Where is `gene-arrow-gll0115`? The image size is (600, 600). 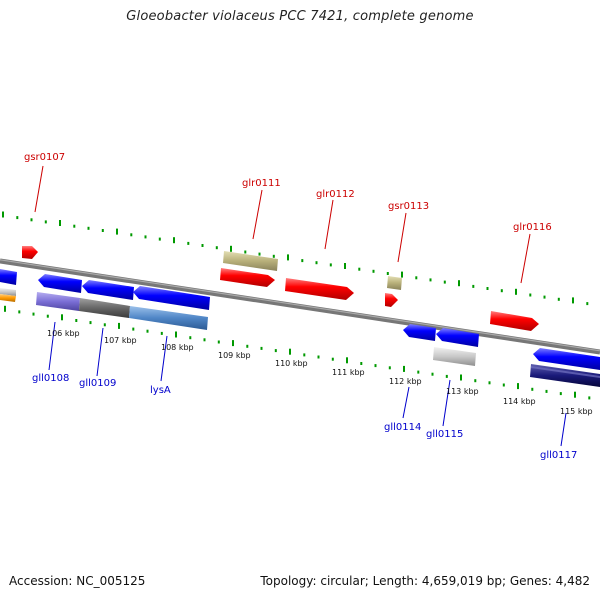
gene-arrow-gll0115 is located at coordinates (457, 337).